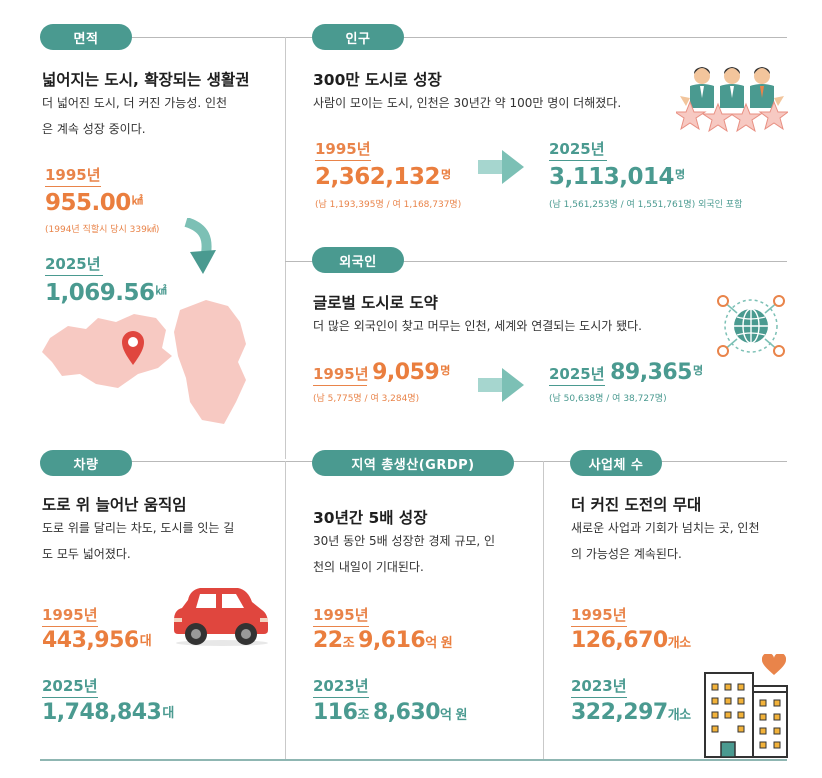 The width and height of the screenshot is (822, 778). I want to click on vehicles-unit-2025: 대, so click(168, 713).